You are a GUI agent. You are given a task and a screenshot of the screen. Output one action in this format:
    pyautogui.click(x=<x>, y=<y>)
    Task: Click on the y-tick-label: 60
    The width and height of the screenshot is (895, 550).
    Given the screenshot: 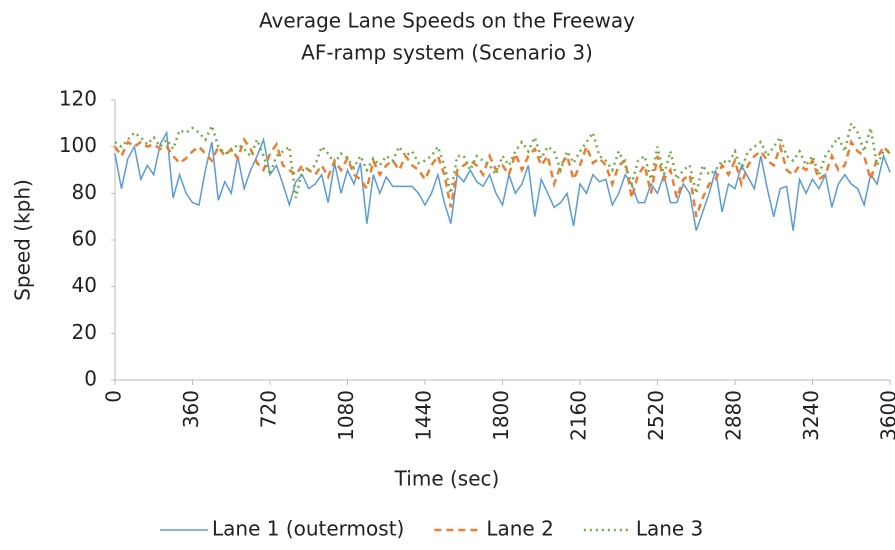 What is the action you would take?
    pyautogui.click(x=84, y=239)
    